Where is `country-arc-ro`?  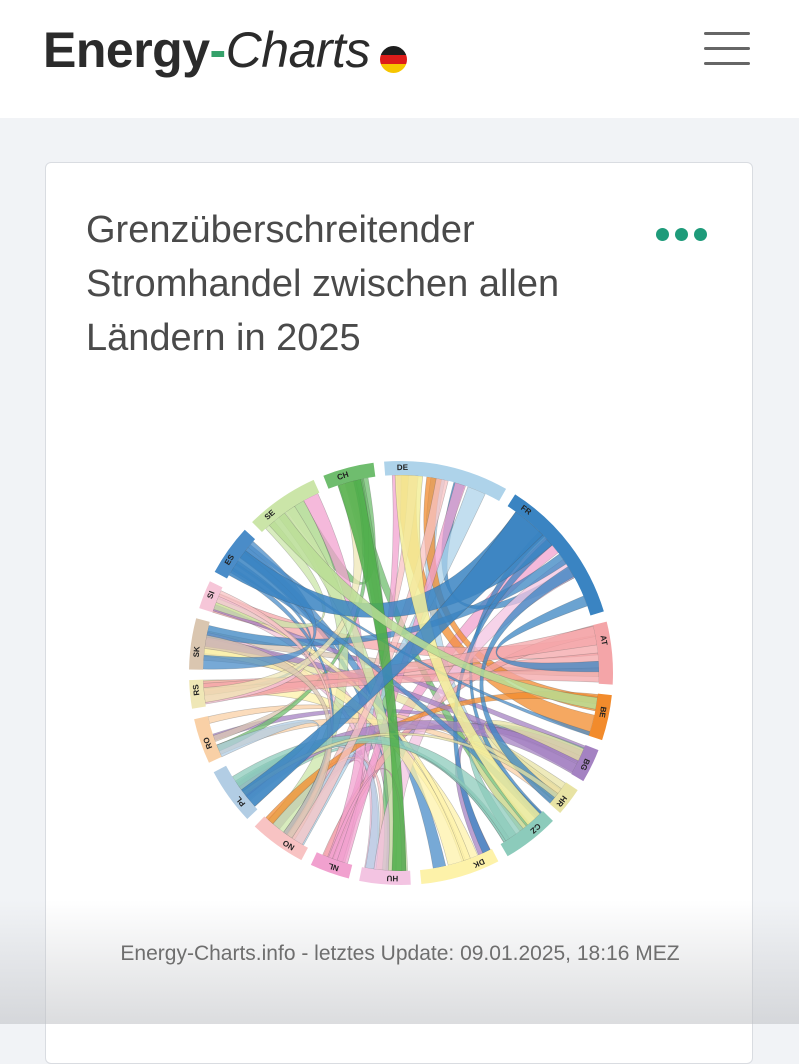
country-arc-ro is located at coordinates (208, 739).